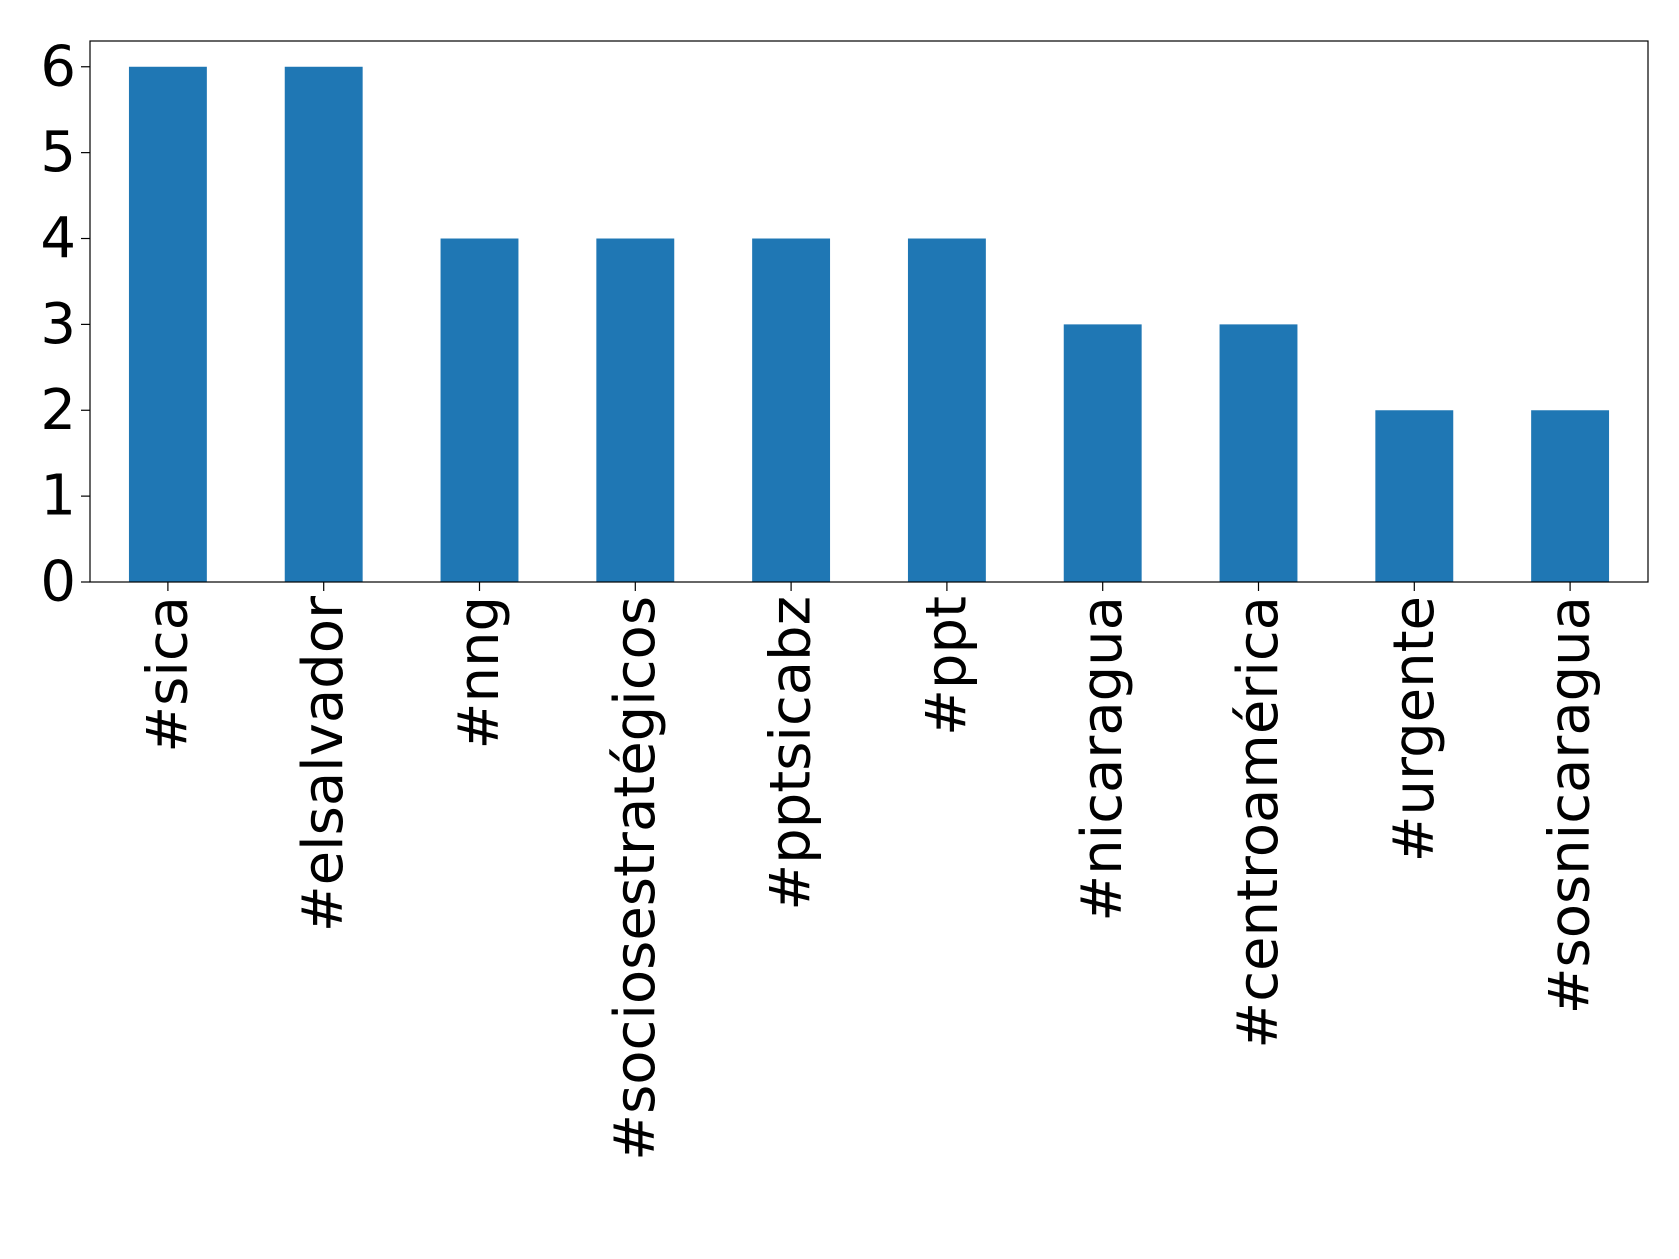  I want to click on x-tick-label: #nng, so click(479, 672).